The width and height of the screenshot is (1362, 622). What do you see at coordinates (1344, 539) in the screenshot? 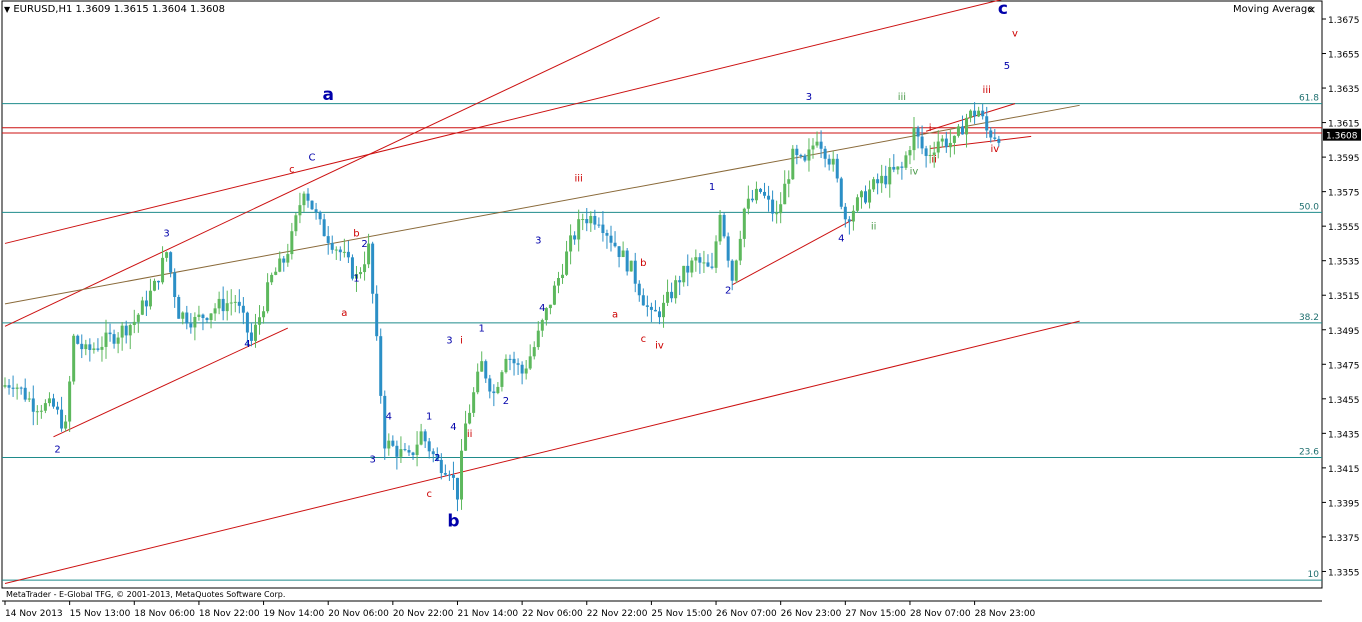
I see `y-tick-label: 1.3375` at bounding box center [1344, 539].